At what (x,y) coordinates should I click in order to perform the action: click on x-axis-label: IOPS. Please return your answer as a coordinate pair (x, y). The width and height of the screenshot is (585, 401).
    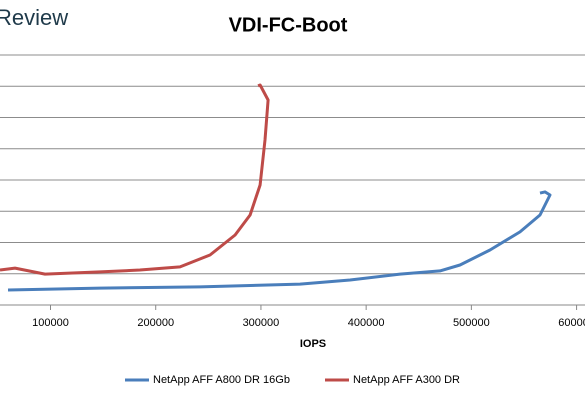
    Looking at the image, I should click on (313, 344).